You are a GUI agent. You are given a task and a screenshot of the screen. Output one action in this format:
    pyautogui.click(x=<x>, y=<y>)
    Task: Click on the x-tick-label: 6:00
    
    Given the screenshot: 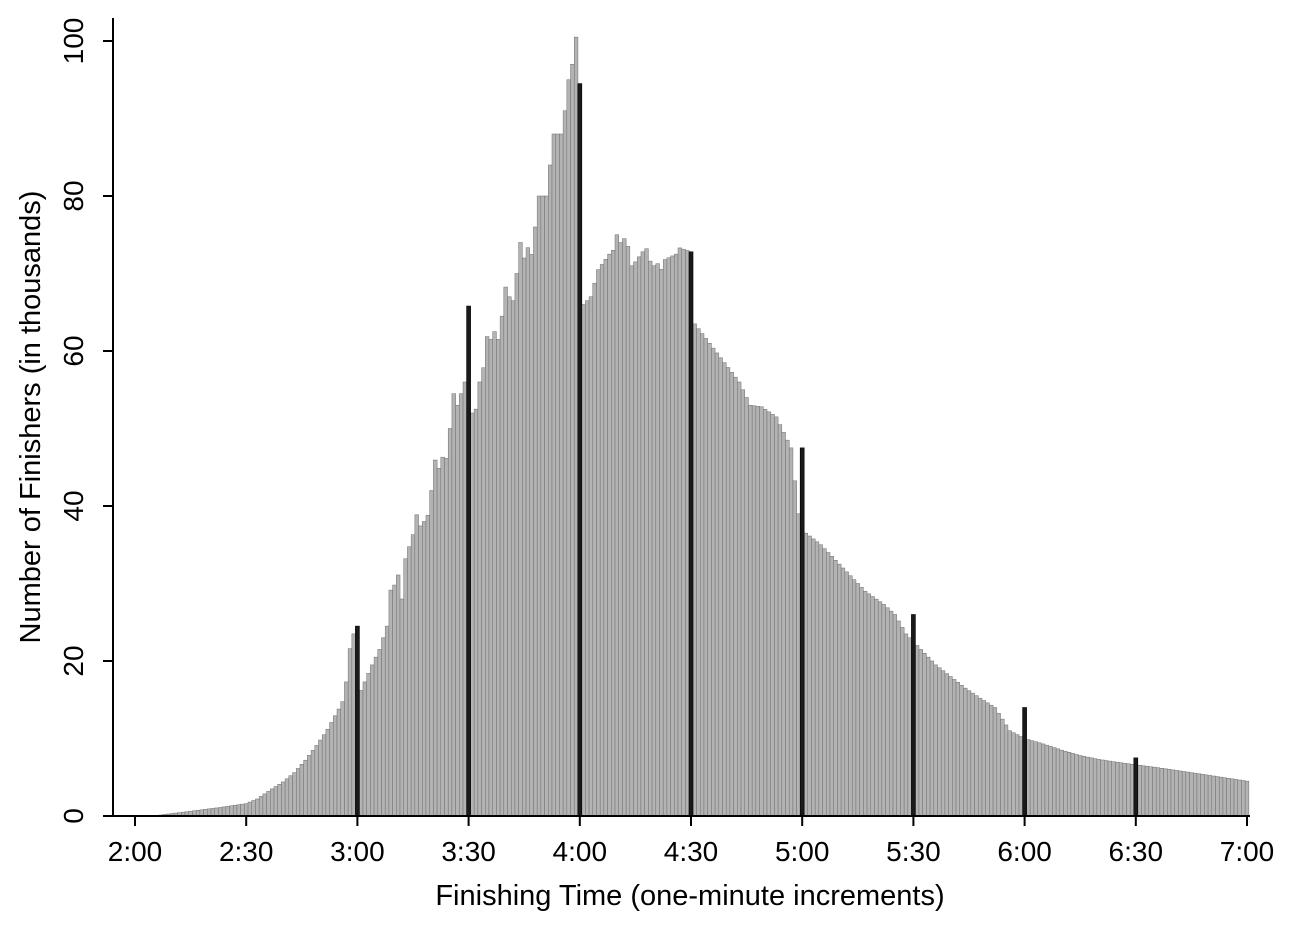 What is the action you would take?
    pyautogui.click(x=1024, y=851)
    